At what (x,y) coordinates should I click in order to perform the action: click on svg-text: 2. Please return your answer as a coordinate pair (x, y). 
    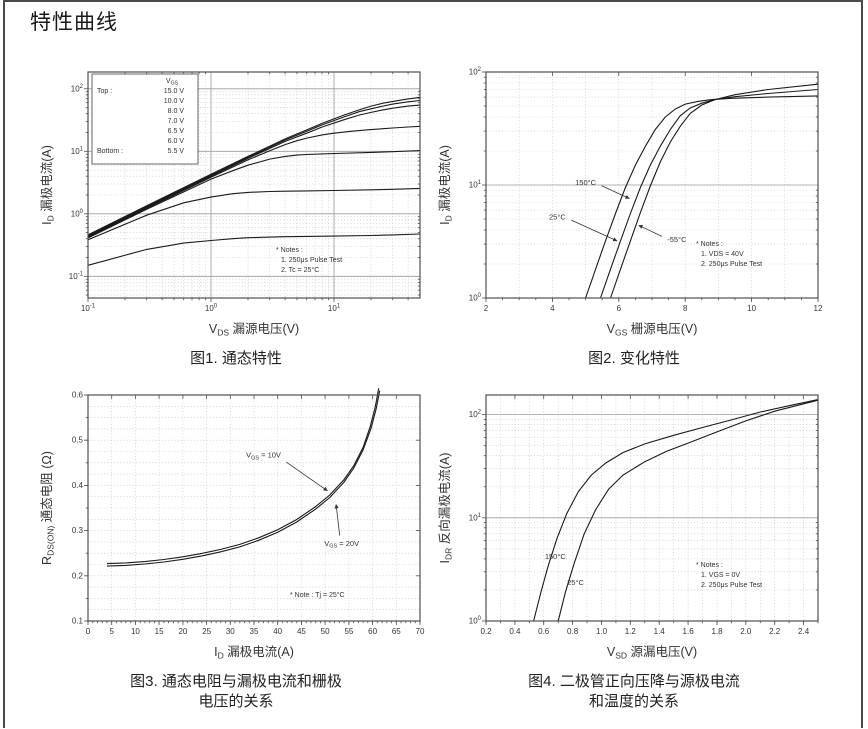
    Looking at the image, I should click on (486, 308).